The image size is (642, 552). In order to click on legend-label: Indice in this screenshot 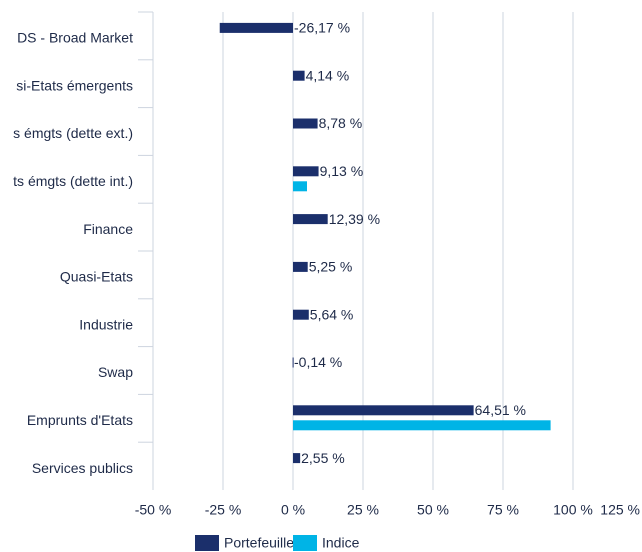, I will do `click(341, 543)`.